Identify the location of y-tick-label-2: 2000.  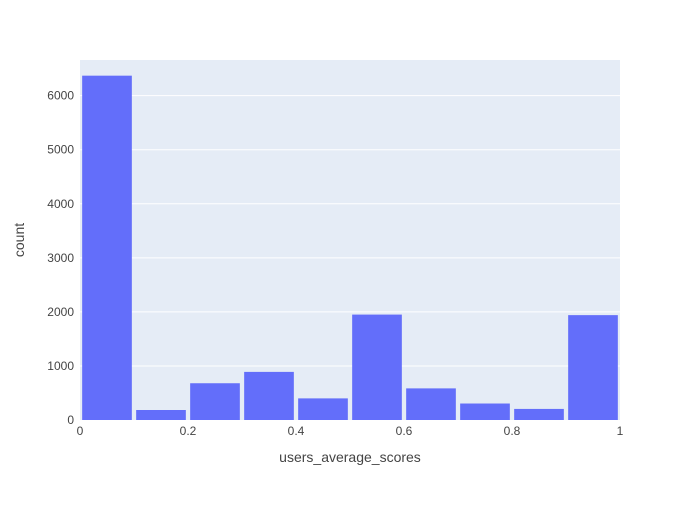
(60, 312).